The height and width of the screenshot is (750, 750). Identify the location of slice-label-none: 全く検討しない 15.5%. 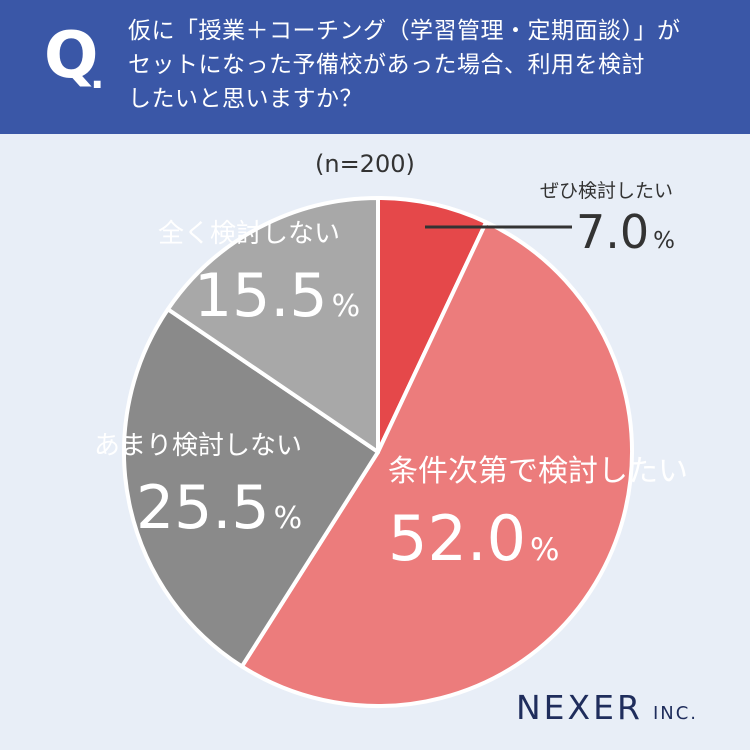
(259, 269).